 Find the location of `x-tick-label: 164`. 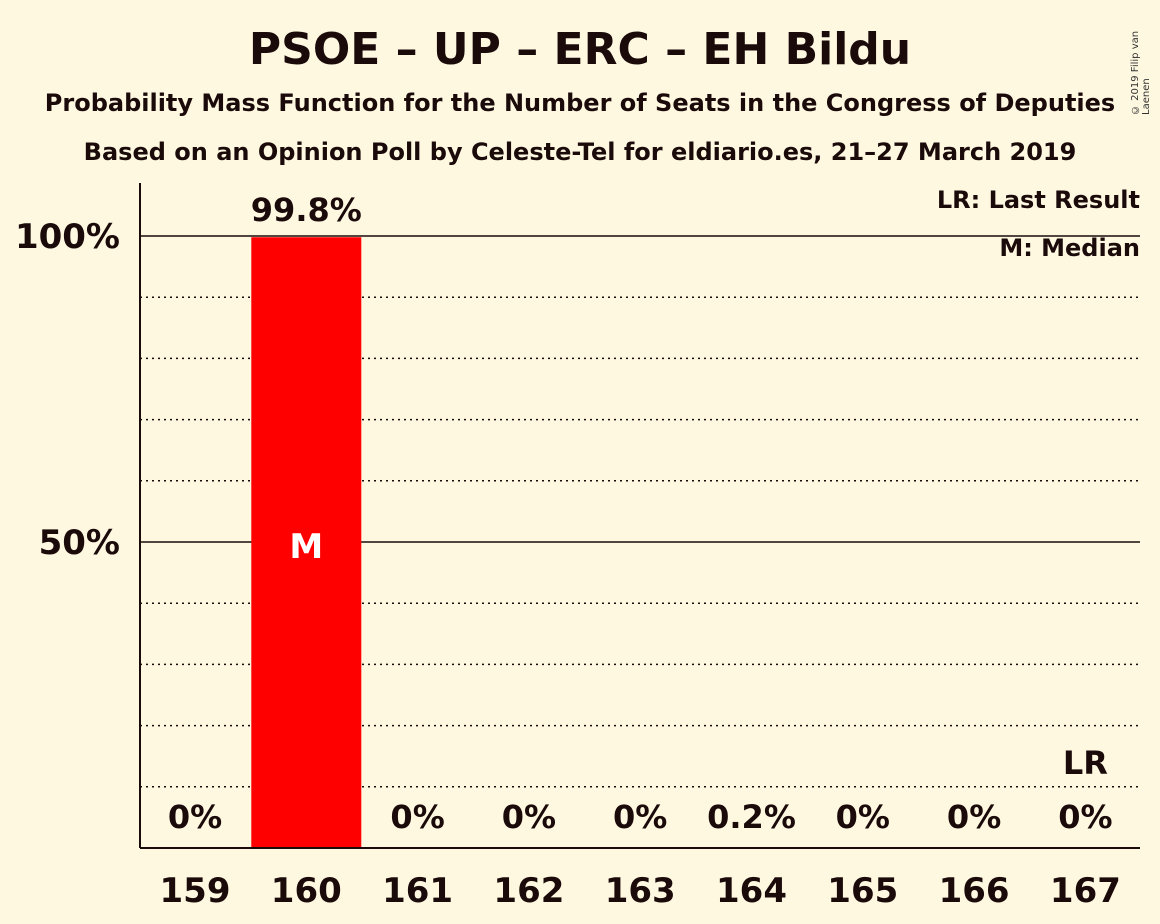

x-tick-label: 164 is located at coordinates (751, 891).